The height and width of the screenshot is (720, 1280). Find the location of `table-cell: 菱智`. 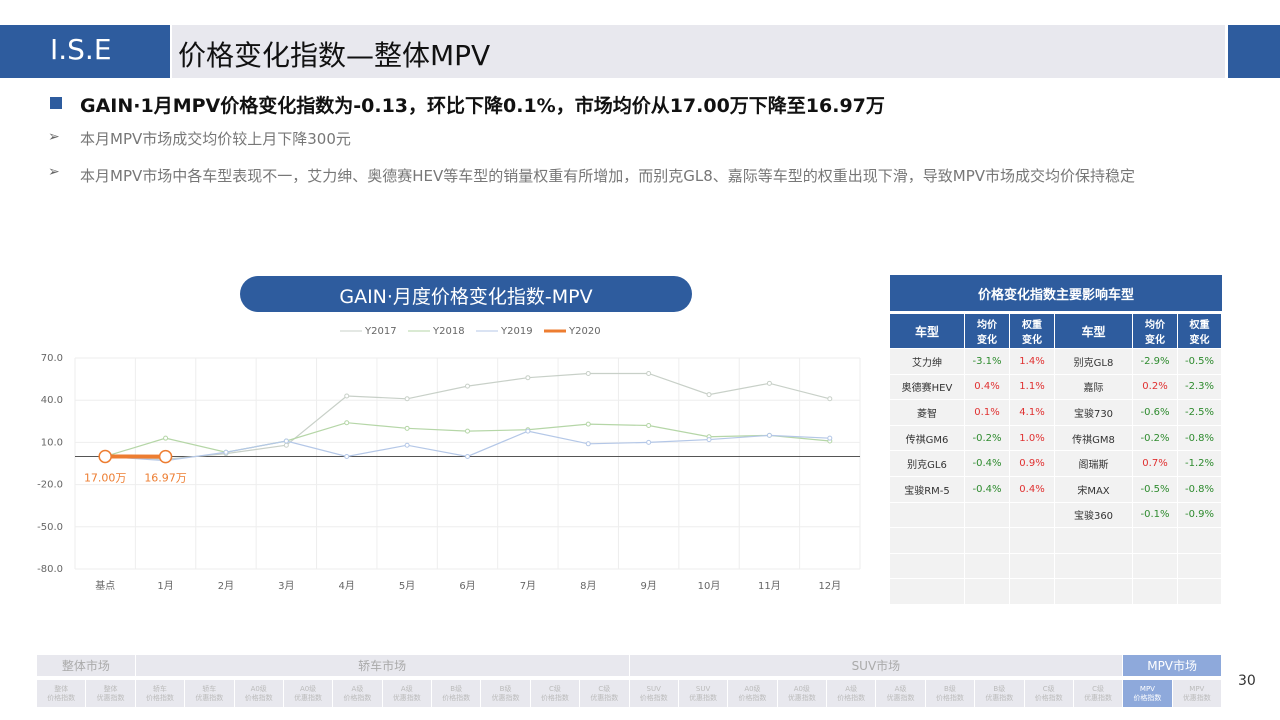

table-cell: 菱智 is located at coordinates (927, 413).